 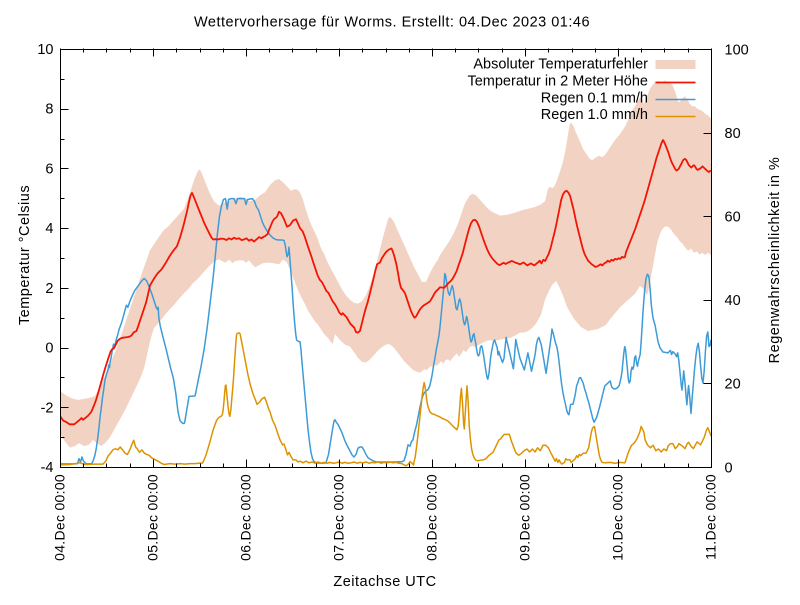 What do you see at coordinates (153, 517) in the screenshot?
I see `svg-text: 05.Dec 00:00` at bounding box center [153, 517].